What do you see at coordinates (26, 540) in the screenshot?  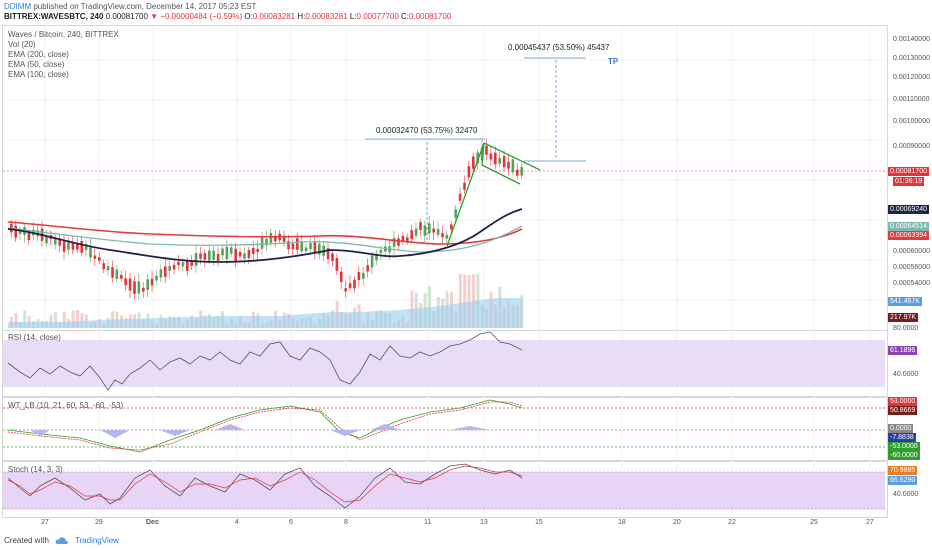 I see `created-with-text: Created with` at bounding box center [26, 540].